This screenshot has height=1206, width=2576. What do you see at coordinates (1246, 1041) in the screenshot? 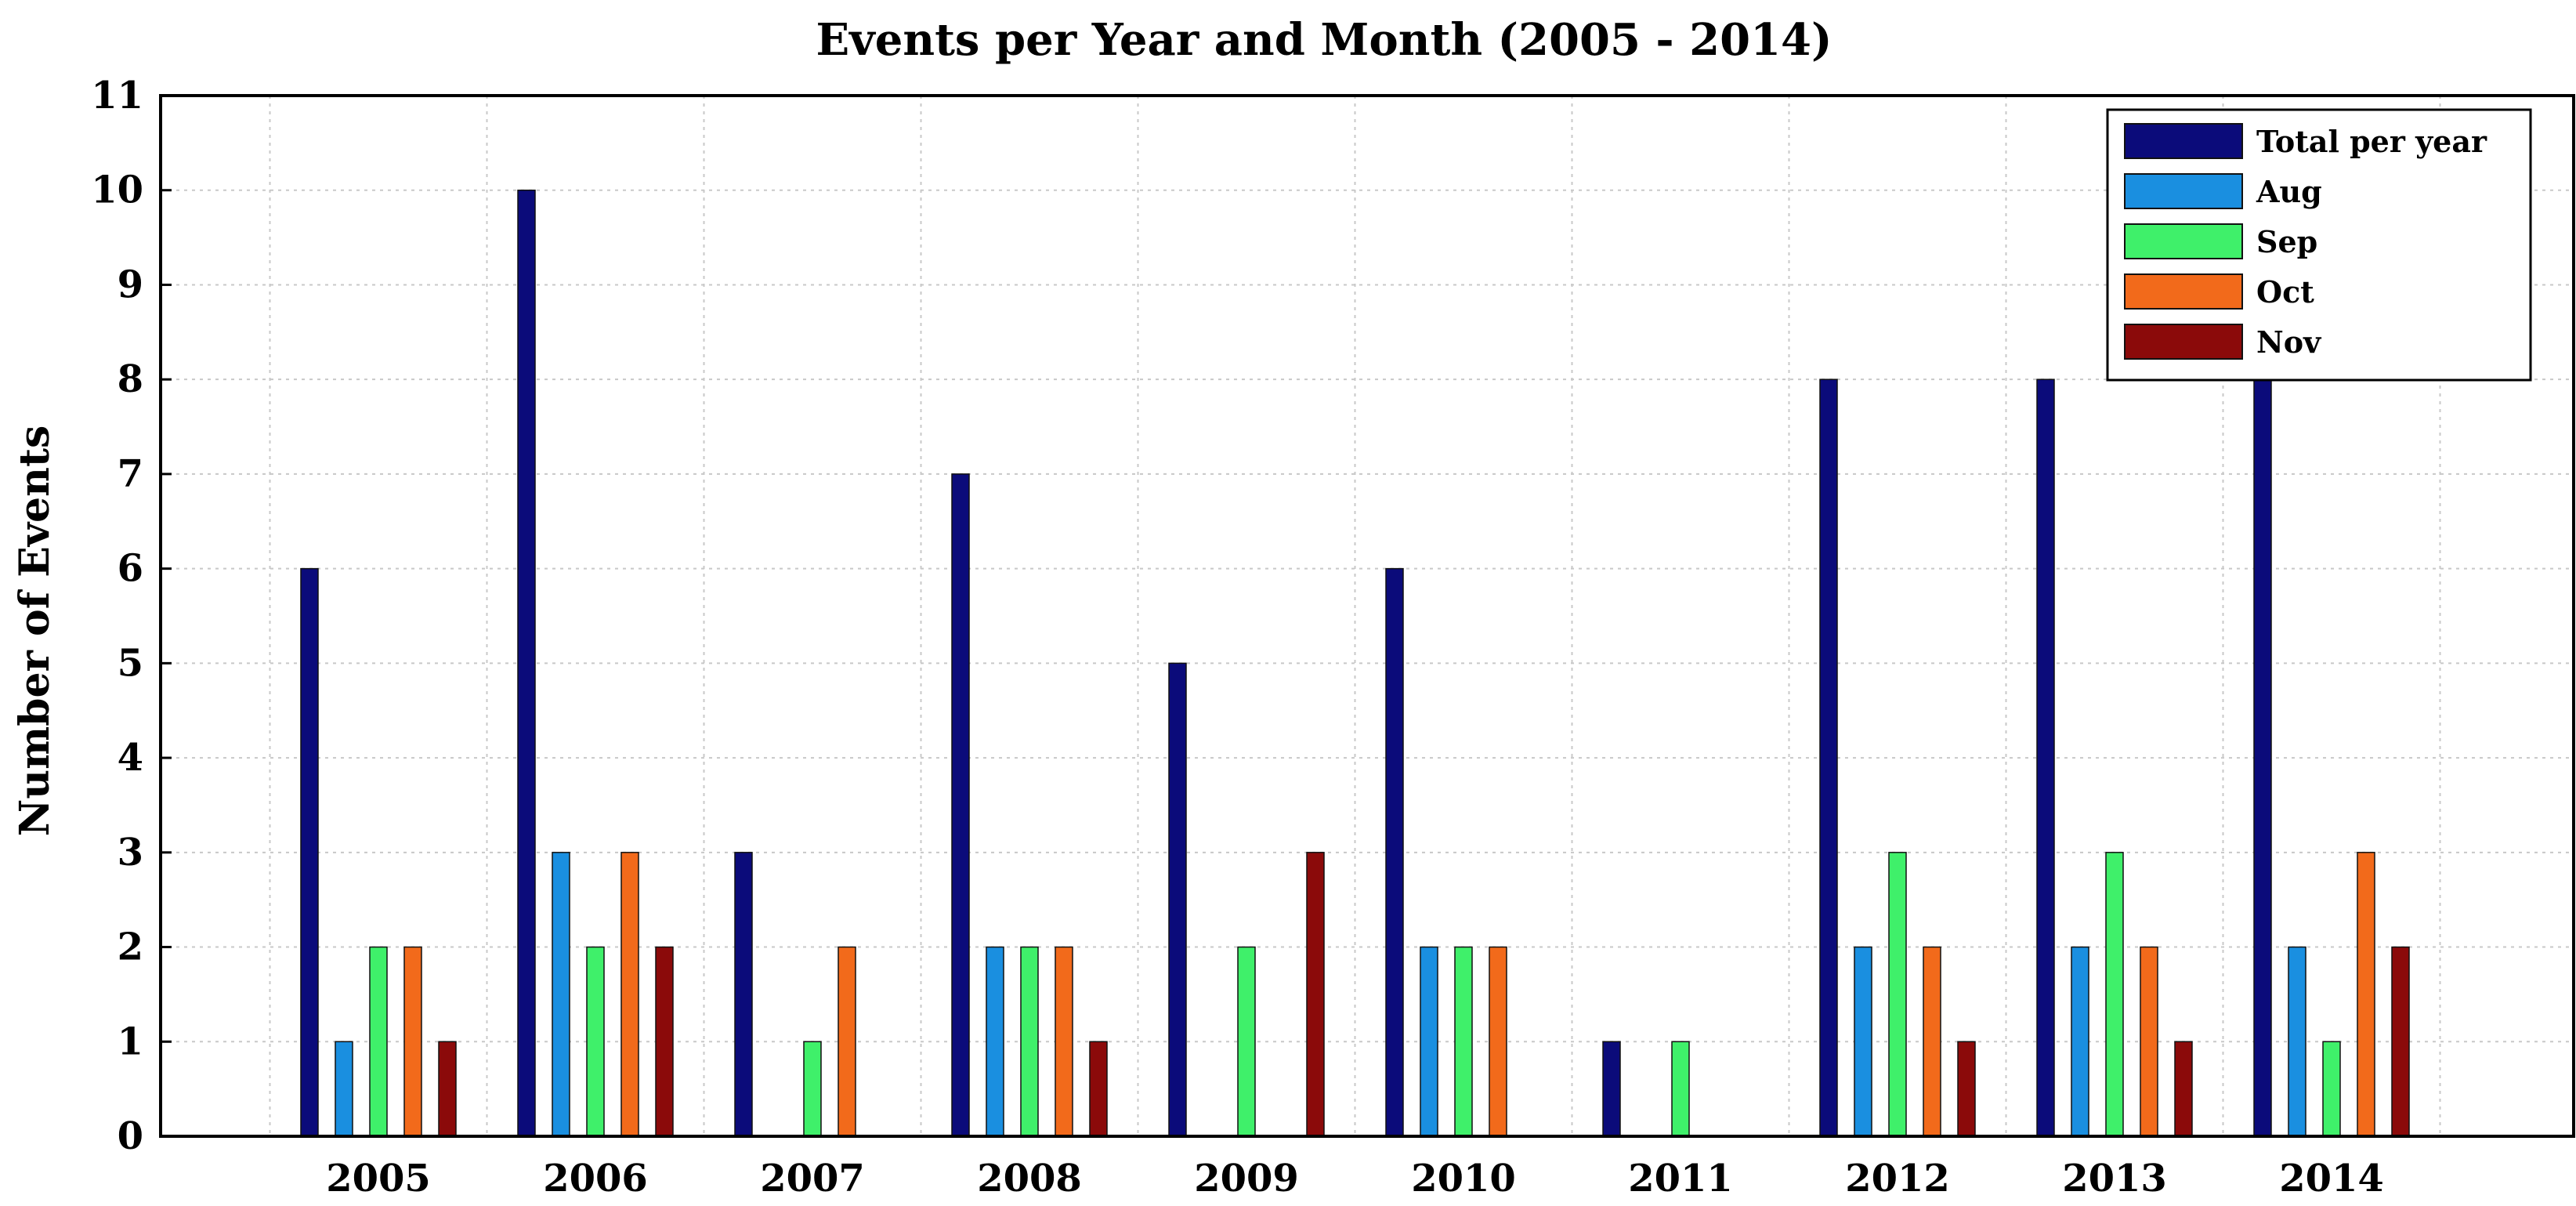
I see `bar-sep-2009` at bounding box center [1246, 1041].